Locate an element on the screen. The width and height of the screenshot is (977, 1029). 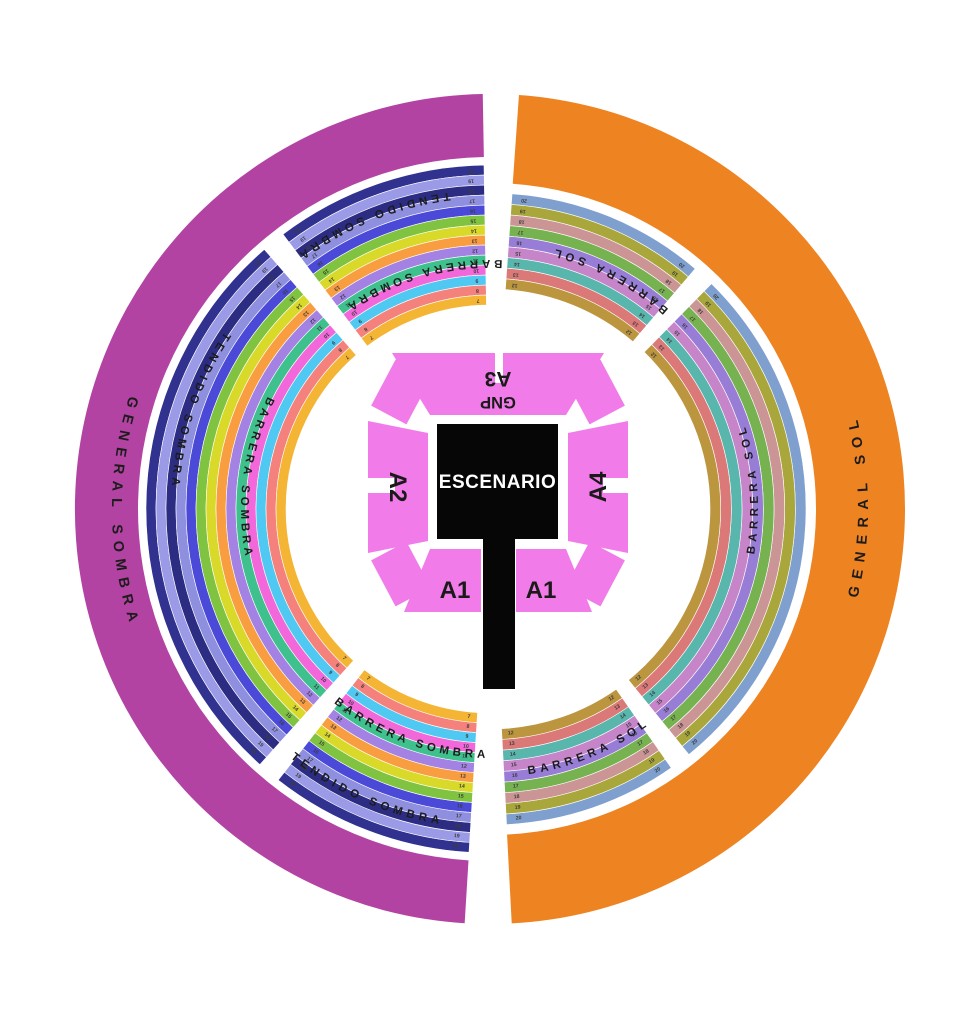
stage-block is located at coordinates (497, 481).